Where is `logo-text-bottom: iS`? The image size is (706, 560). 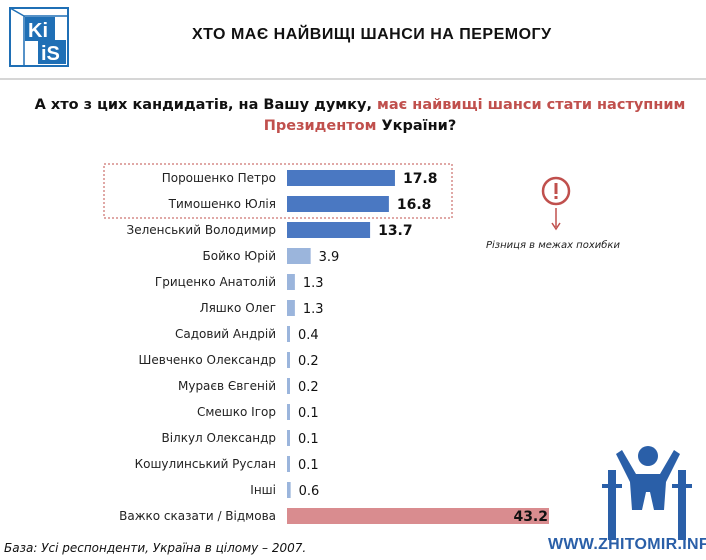 logo-text-bottom: iS is located at coordinates (50, 54).